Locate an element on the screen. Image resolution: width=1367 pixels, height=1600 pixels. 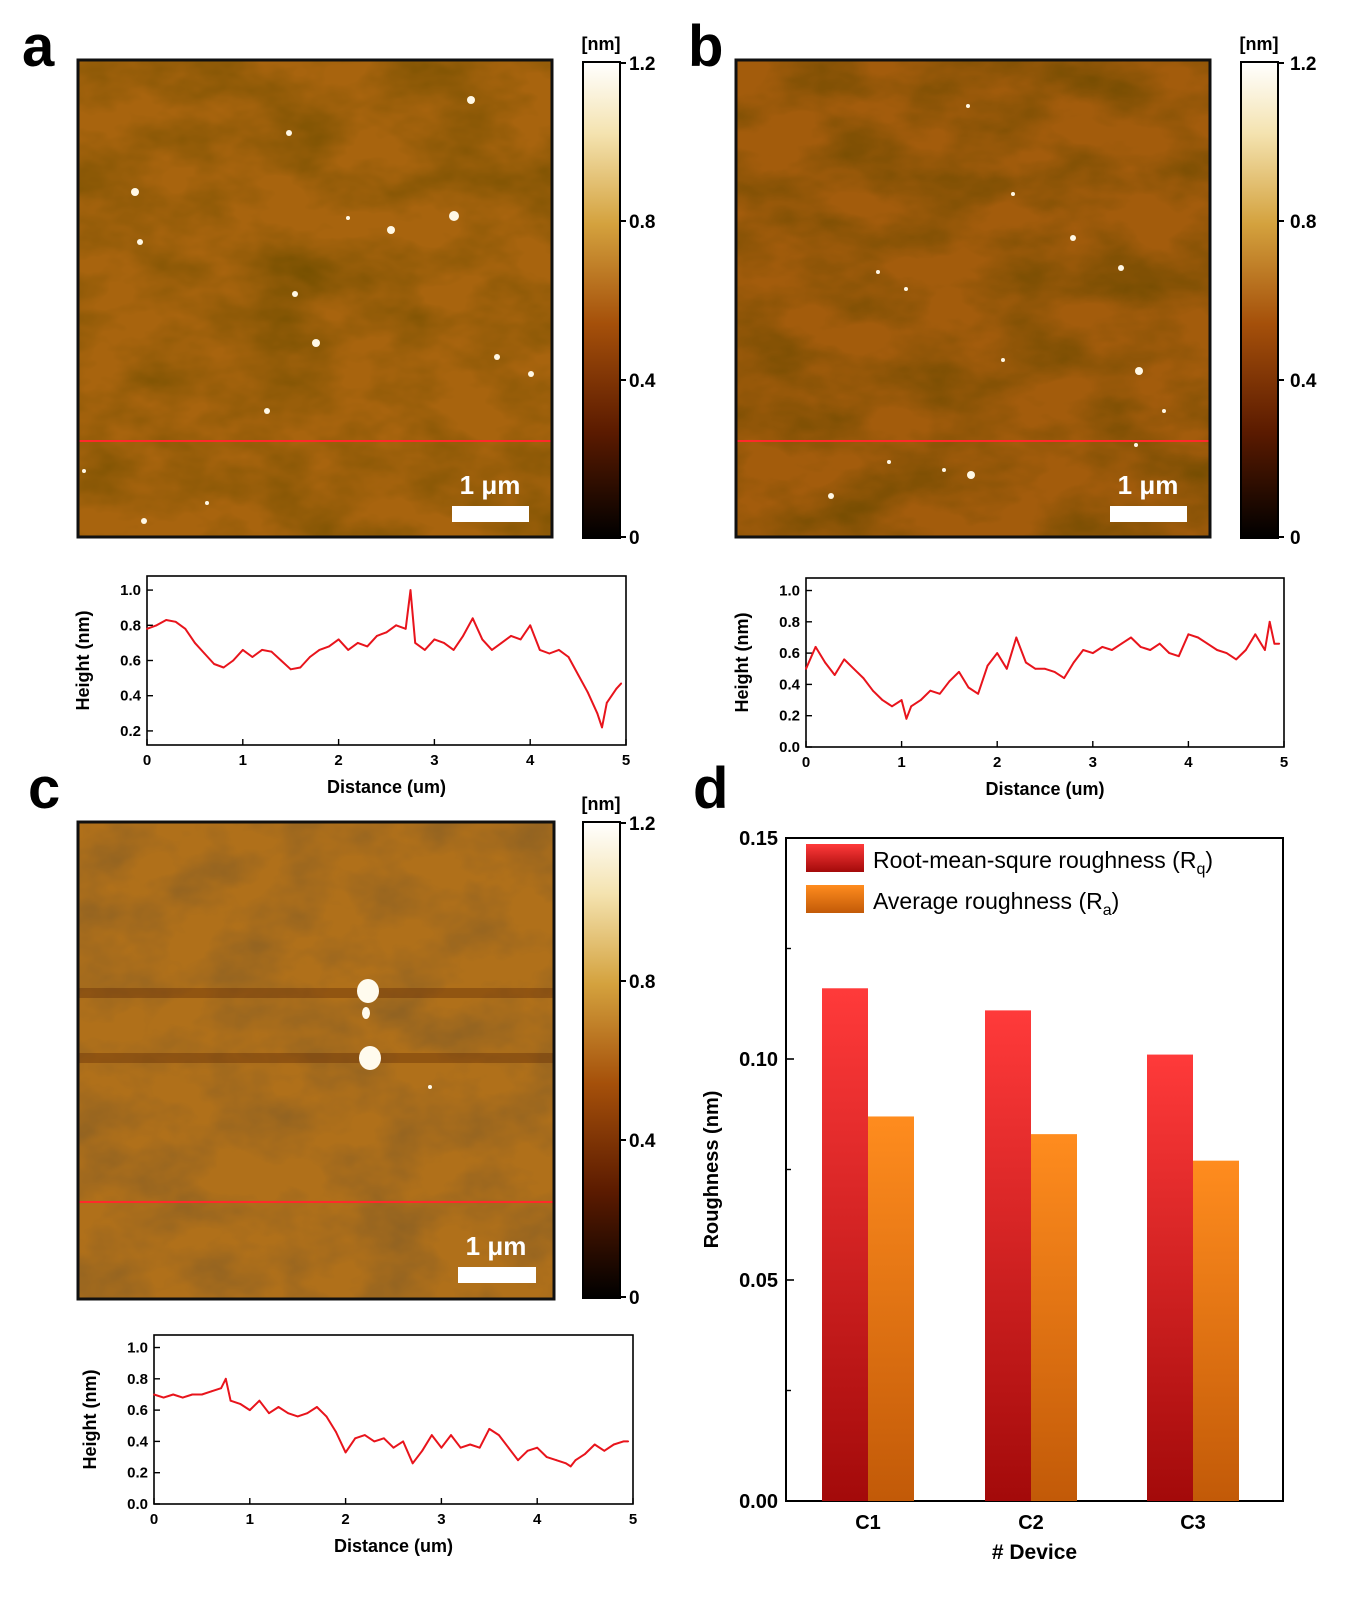
y-tick-label-a: 1.0 is located at coordinates (130, 590).